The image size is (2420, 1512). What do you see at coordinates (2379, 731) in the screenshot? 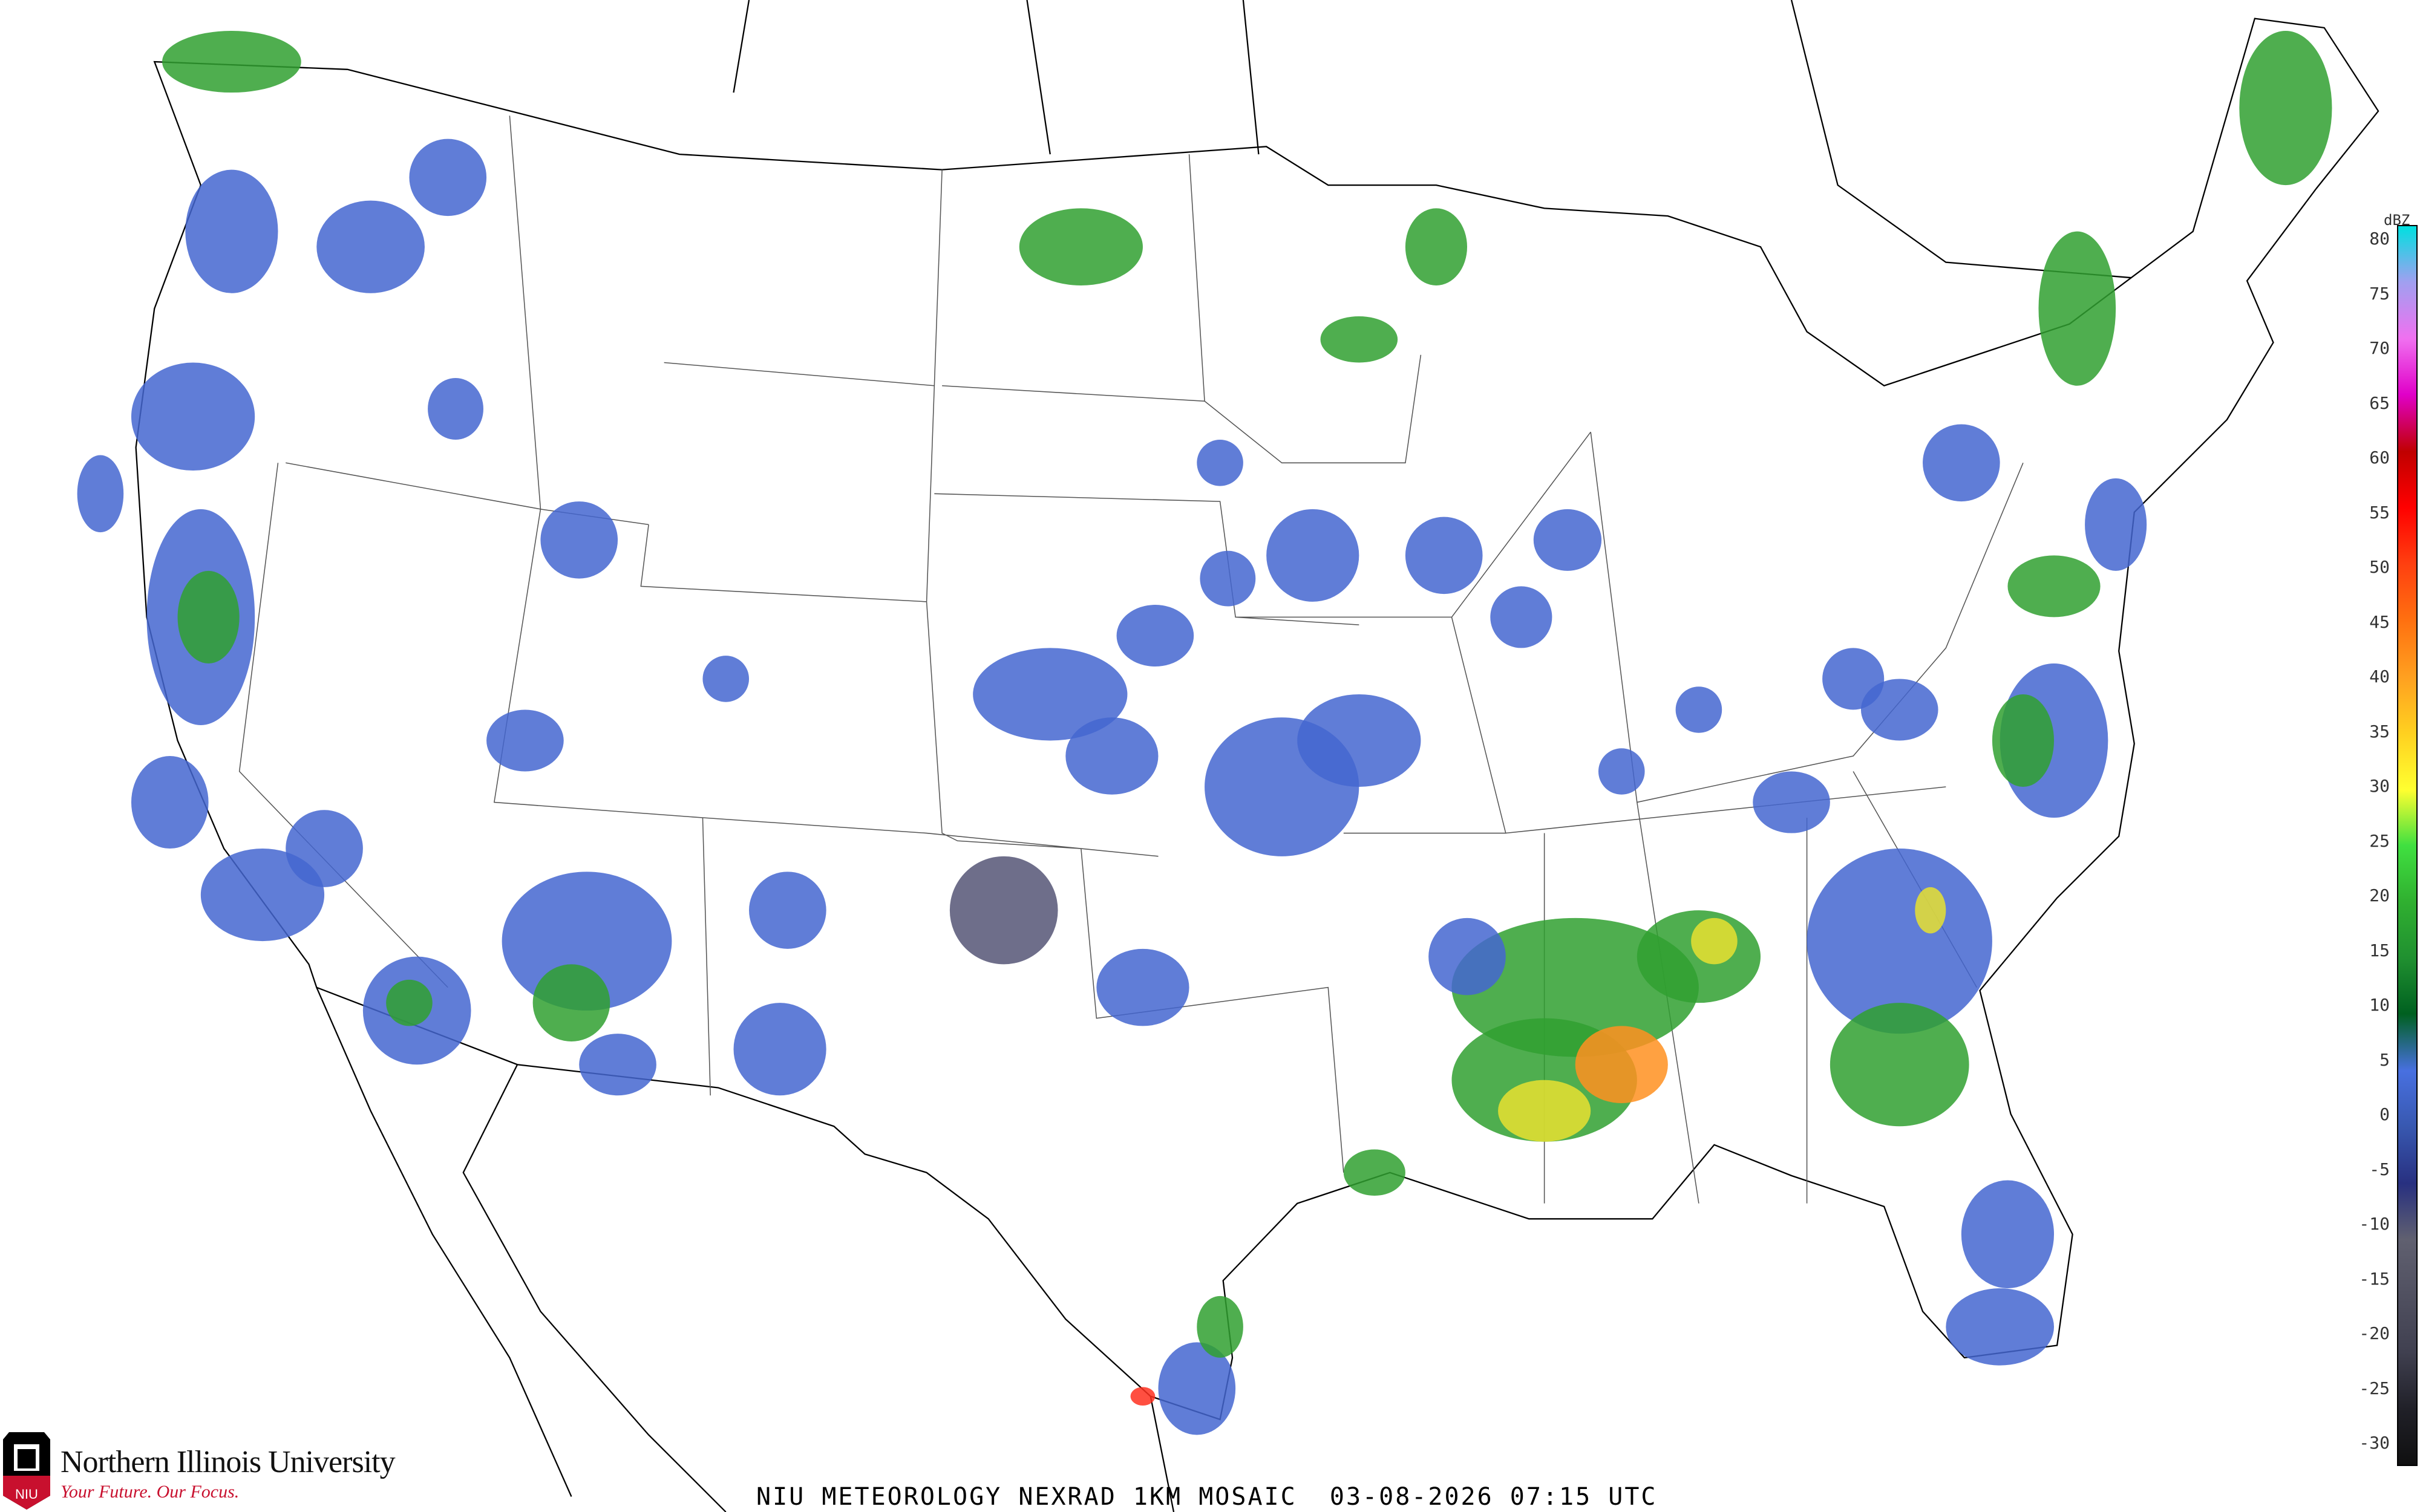
I see `colorbar-label: 35` at bounding box center [2379, 731].